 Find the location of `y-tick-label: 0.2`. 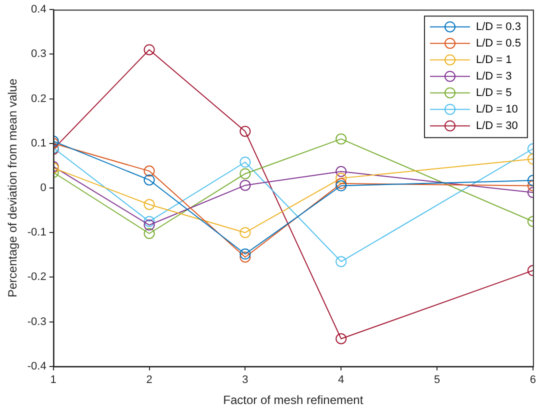

y-tick-label: 0.2 is located at coordinates (38, 98).